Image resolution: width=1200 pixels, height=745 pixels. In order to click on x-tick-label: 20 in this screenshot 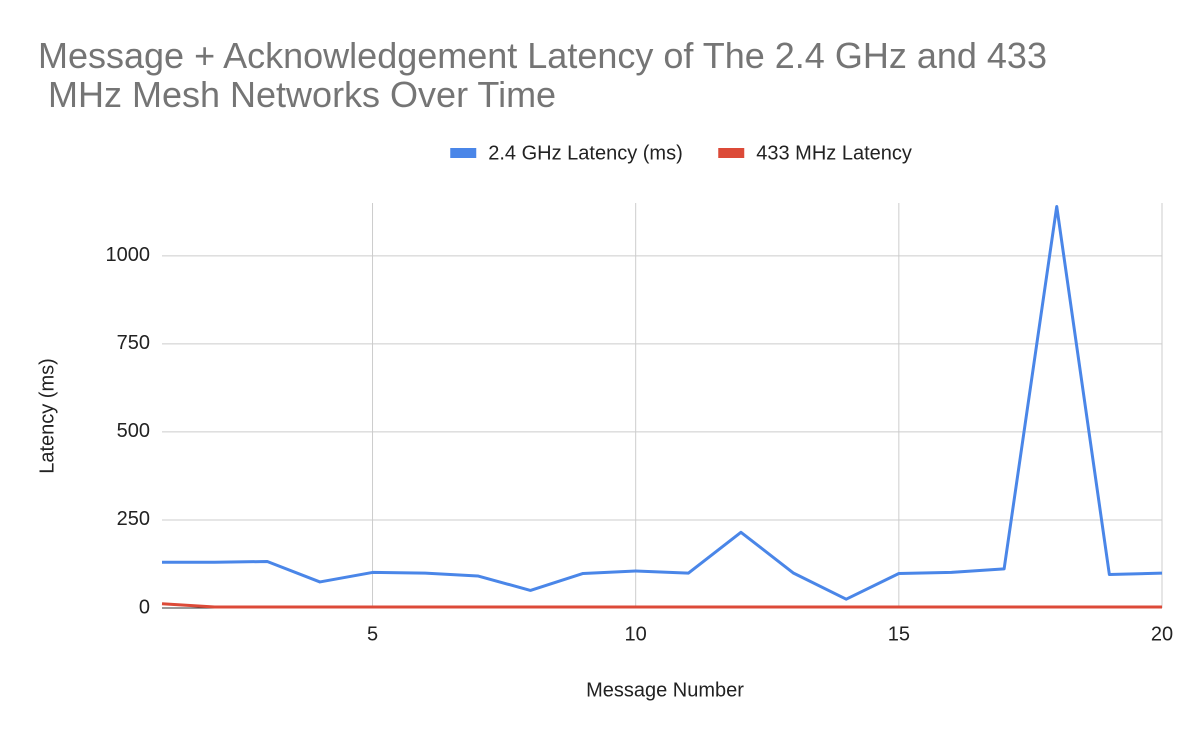, I will do `click(1162, 634)`.